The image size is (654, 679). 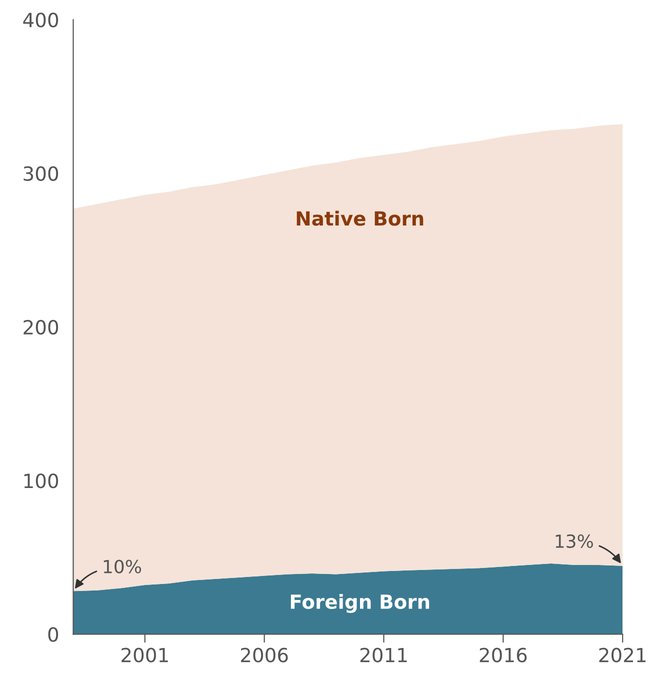 What do you see at coordinates (622, 655) in the screenshot?
I see `x-tick-label: 2021` at bounding box center [622, 655].